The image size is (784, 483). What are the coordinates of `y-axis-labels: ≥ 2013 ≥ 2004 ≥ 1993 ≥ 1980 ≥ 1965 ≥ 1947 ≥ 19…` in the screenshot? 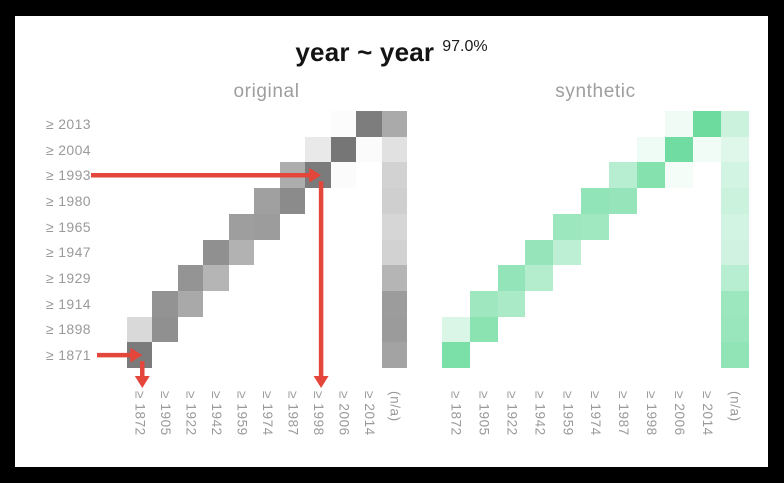 It's located at (53, 239).